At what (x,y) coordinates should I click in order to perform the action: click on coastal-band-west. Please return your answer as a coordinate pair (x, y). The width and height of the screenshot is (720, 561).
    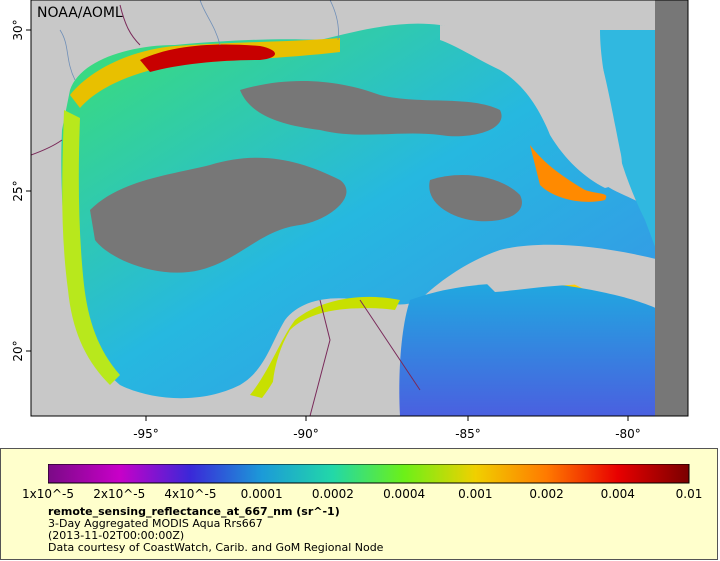
    Looking at the image, I should click on (91, 247).